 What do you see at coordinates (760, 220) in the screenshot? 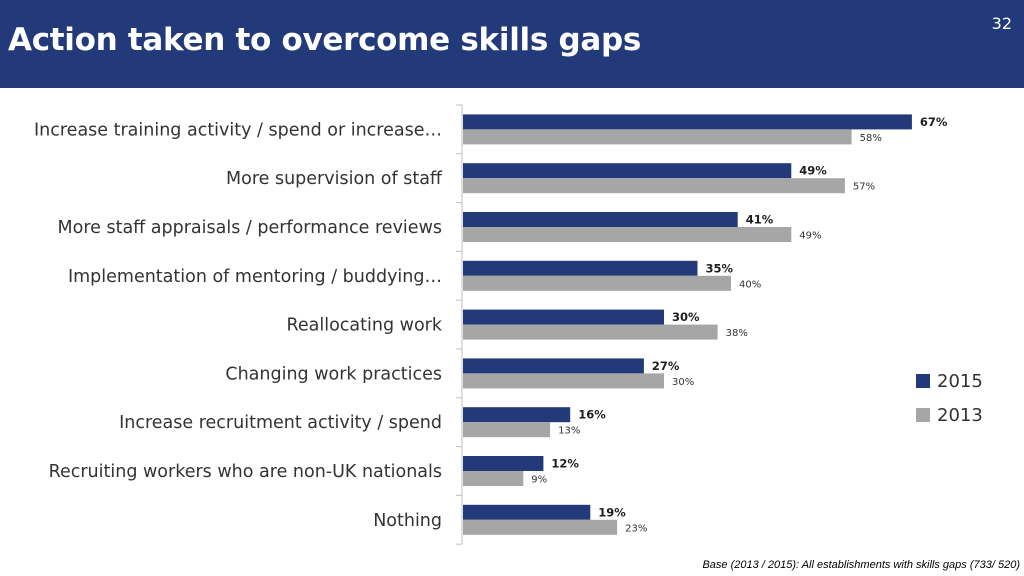
I see `data-label-2015: 41%` at bounding box center [760, 220].